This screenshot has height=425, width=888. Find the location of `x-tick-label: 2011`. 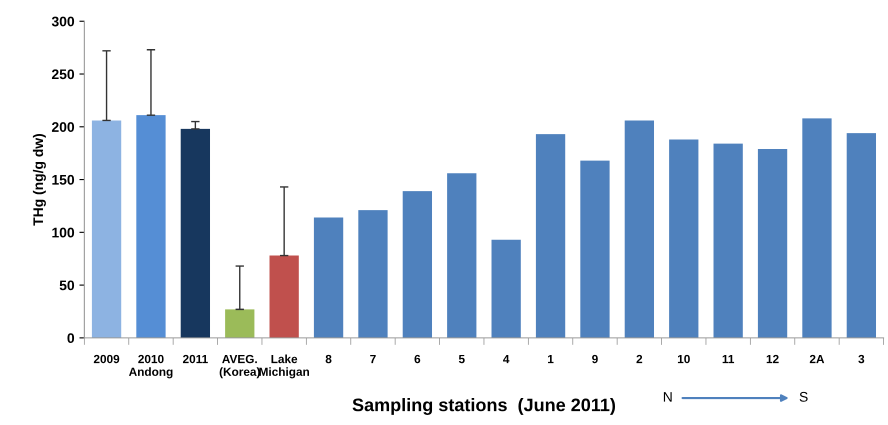

x-tick-label: 2011 is located at coordinates (195, 359).